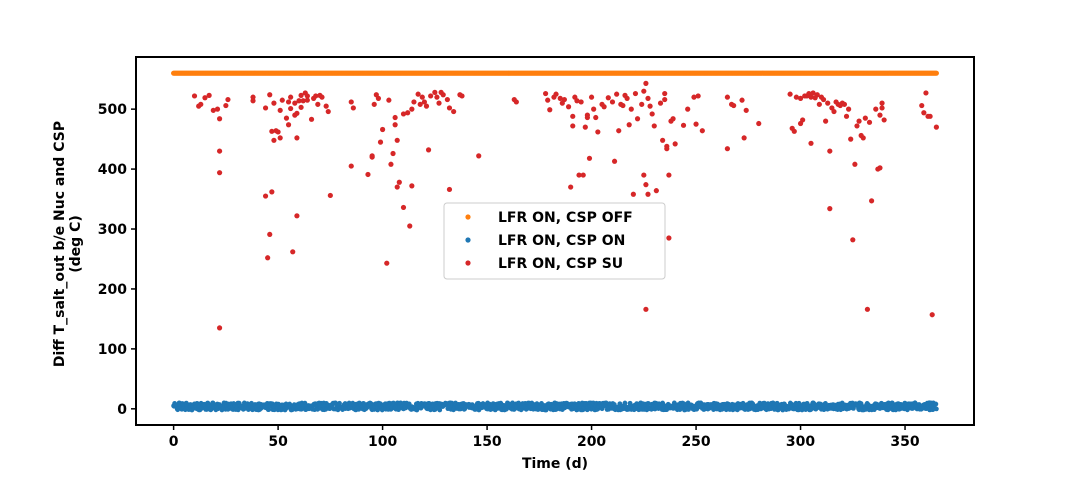 The height and width of the screenshot is (478, 1082). What do you see at coordinates (468, 240) in the screenshot?
I see `legend-marker-csp-on` at bounding box center [468, 240].